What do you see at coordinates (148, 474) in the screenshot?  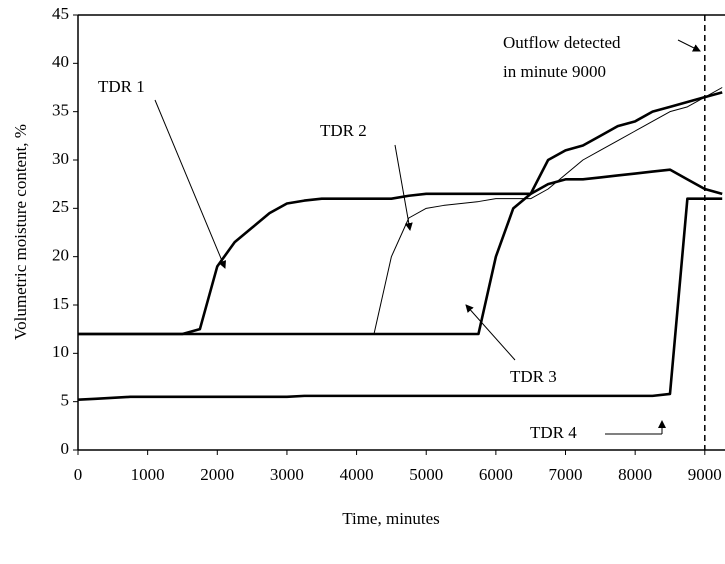 I see `x-tick-label: 1000` at bounding box center [148, 474].